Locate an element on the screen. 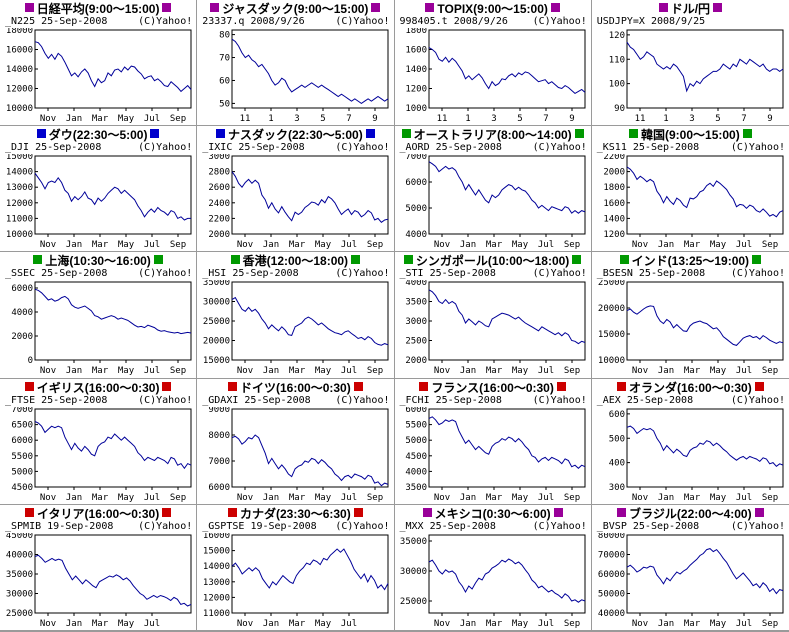  mini-chart: 35000 30000 25000 Nov Jan Mar May Jul Sep is located at coordinates (492, 581).